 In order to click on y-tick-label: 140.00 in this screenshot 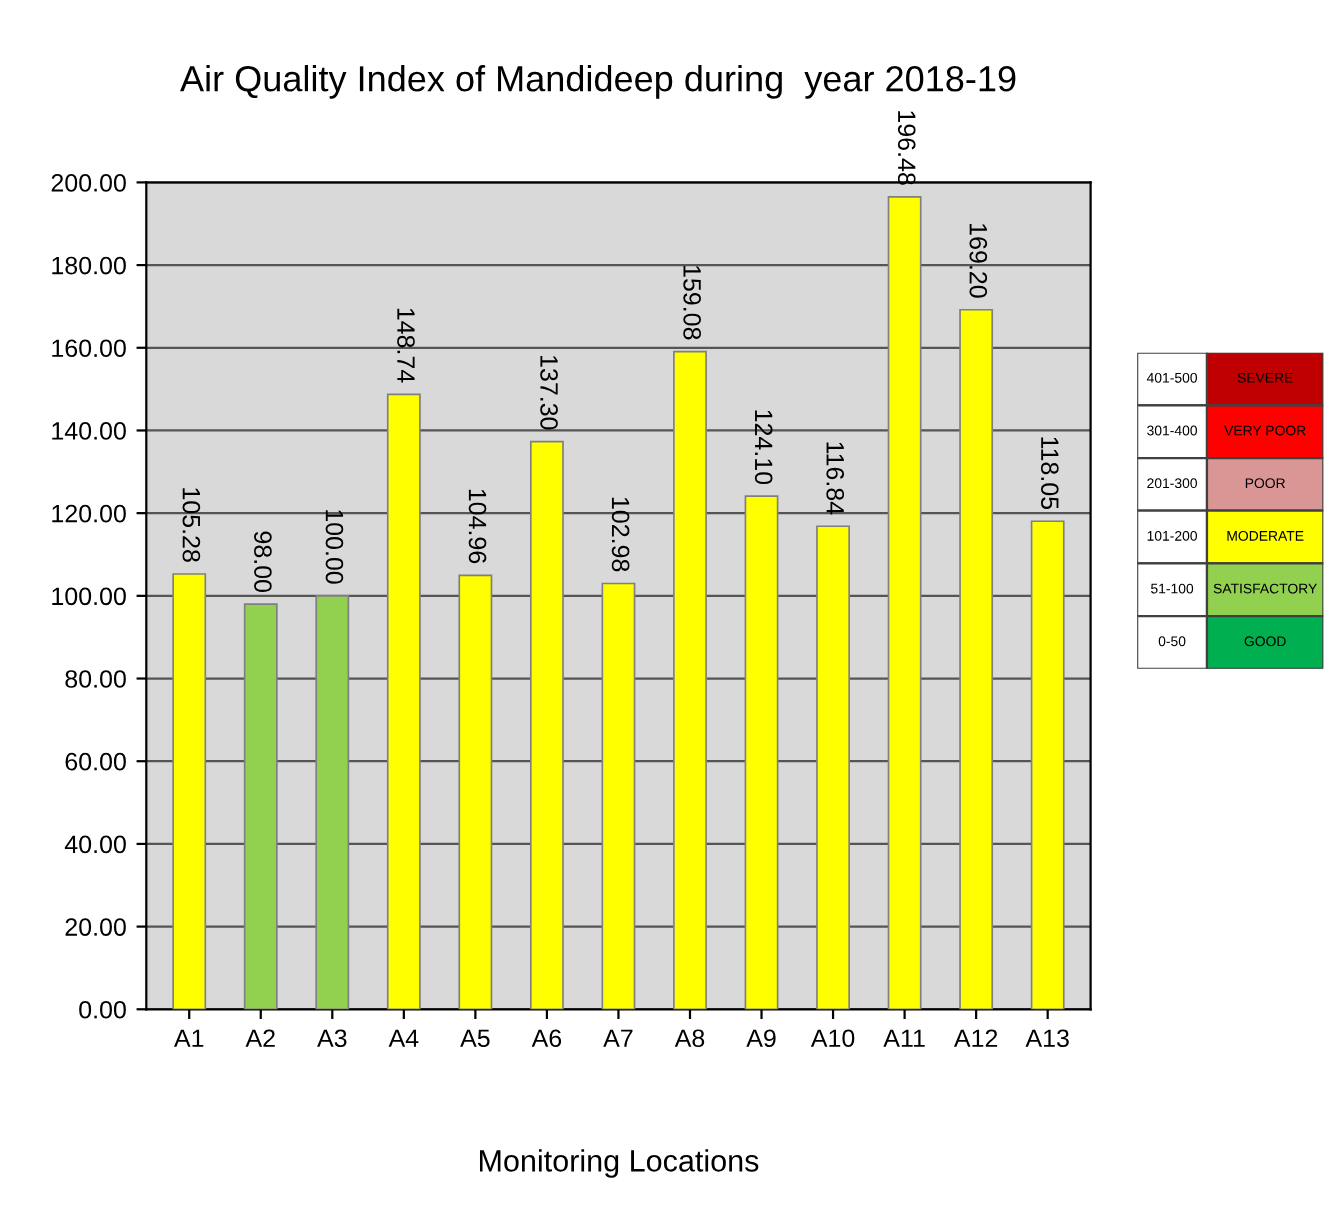, I will do `click(89, 431)`.